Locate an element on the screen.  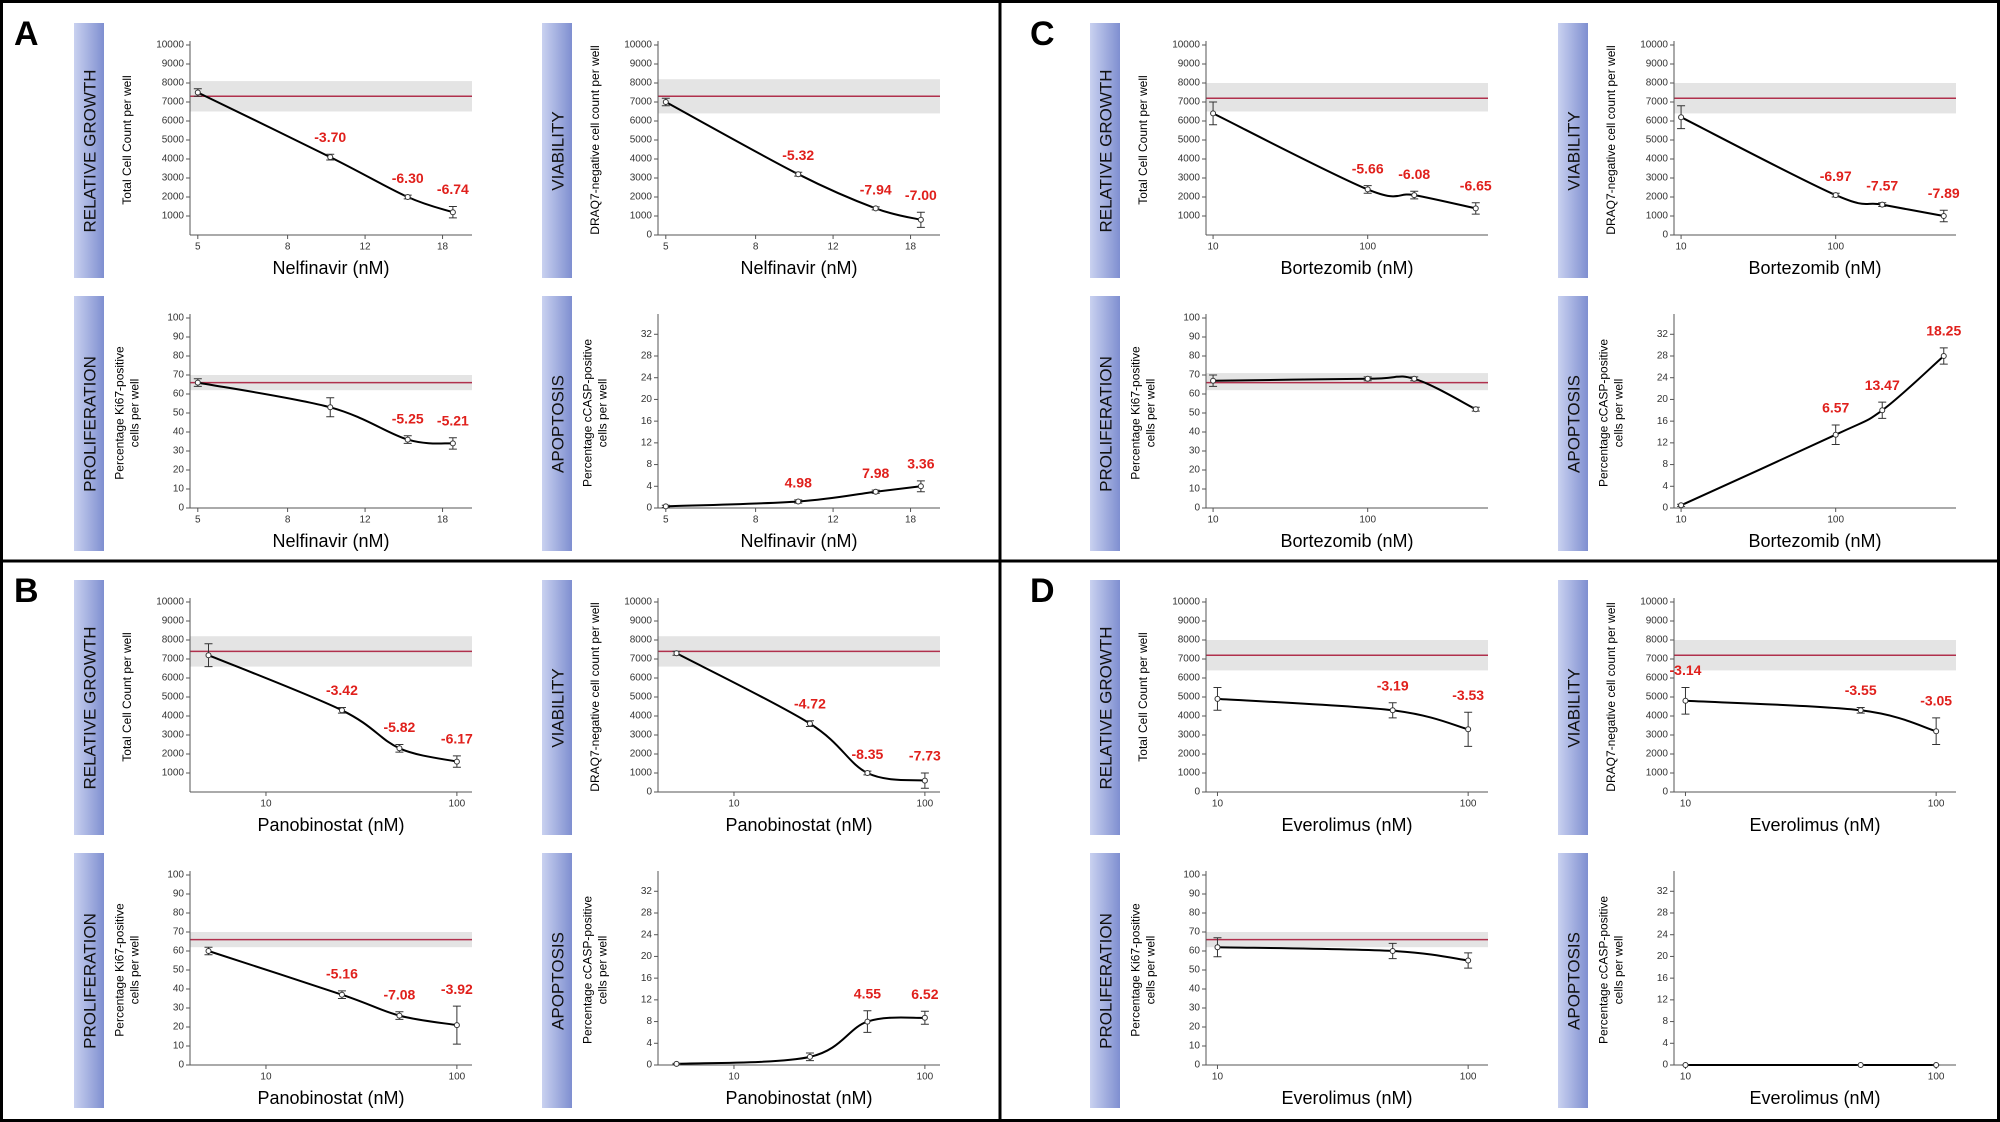
point-annotation: -5.25 is located at coordinates (408, 419).